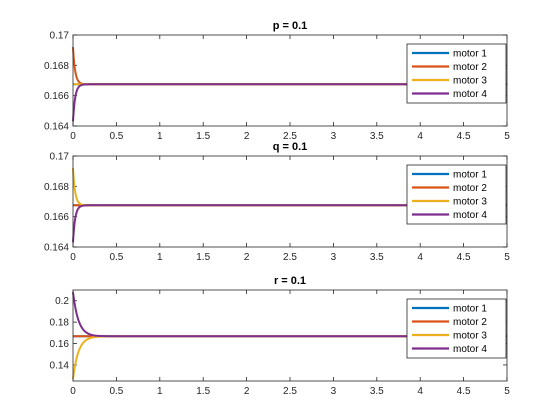 Image resolution: width=560 pixels, height=420 pixels. Describe the element at coordinates (290, 26) in the screenshot. I see `subplot-title: p = 0.1` at that location.